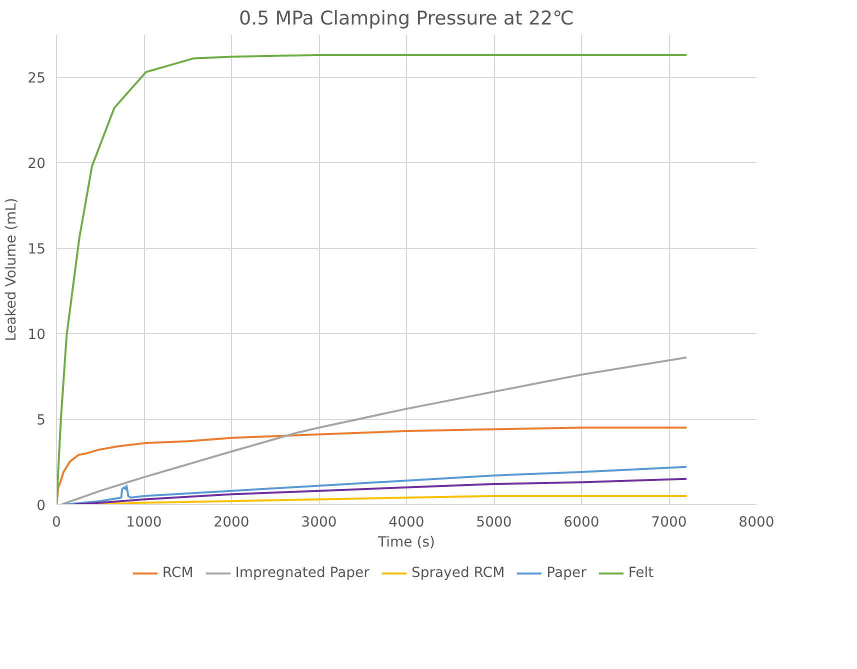  Describe the element at coordinates (37, 335) in the screenshot. I see `y-tick-label: 10` at that location.